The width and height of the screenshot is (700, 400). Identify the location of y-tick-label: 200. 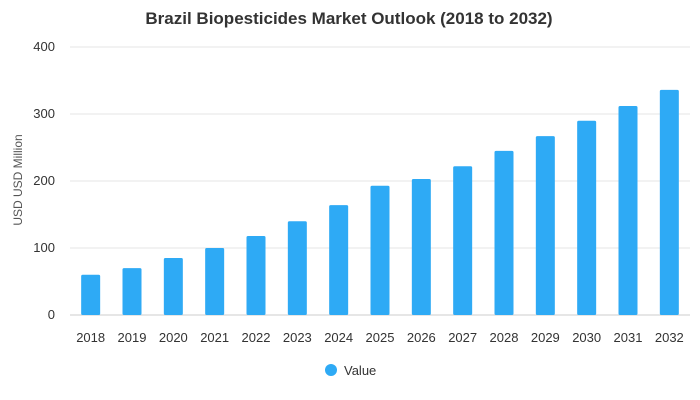
(44, 180).